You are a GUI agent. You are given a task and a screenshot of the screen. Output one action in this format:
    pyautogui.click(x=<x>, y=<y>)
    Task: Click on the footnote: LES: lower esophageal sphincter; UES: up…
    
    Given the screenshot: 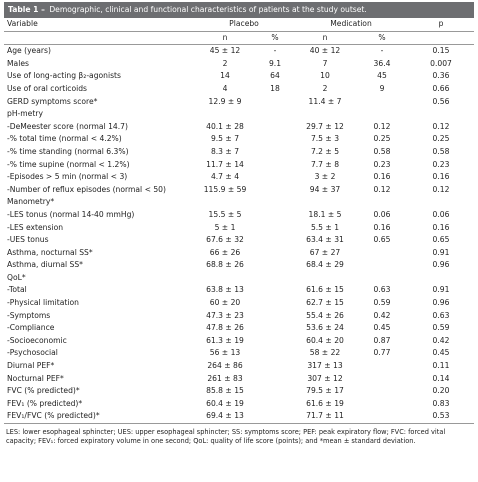 What is the action you would take?
    pyautogui.click(x=226, y=436)
    